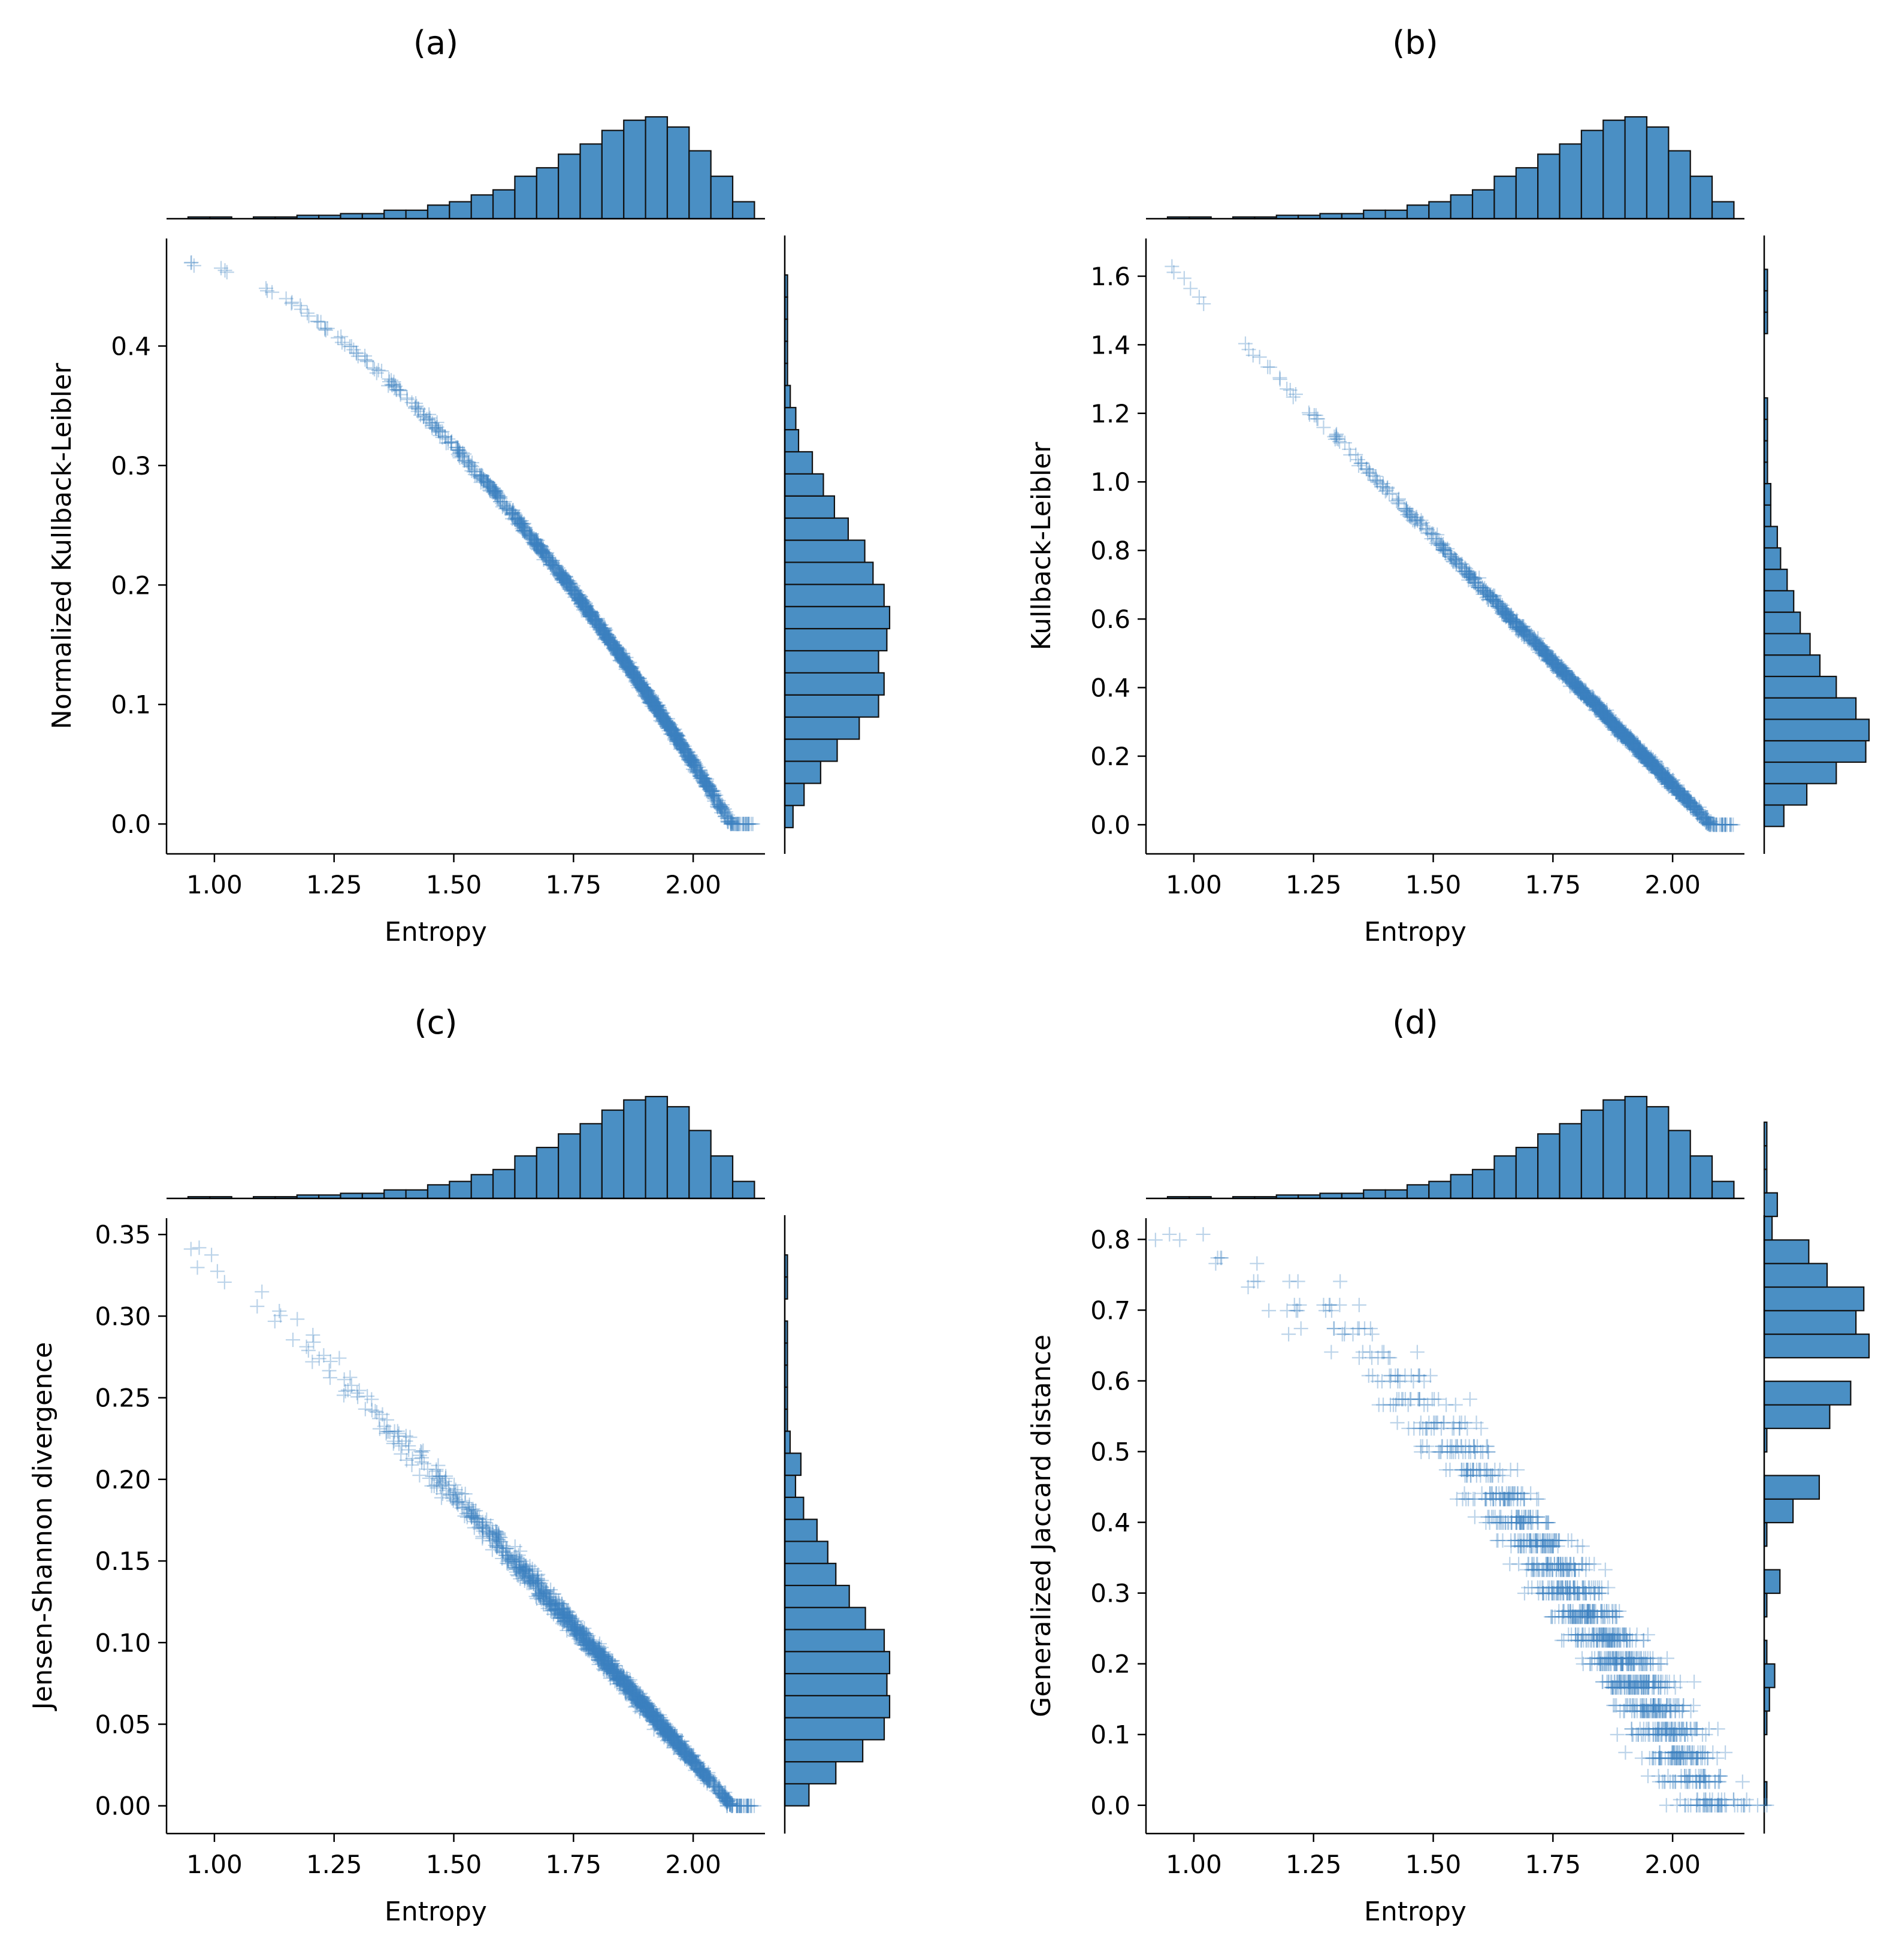 This screenshot has width=1893, height=1960. What do you see at coordinates (131, 824) in the screenshot?
I see `y-tick-label: 0.0` at bounding box center [131, 824].